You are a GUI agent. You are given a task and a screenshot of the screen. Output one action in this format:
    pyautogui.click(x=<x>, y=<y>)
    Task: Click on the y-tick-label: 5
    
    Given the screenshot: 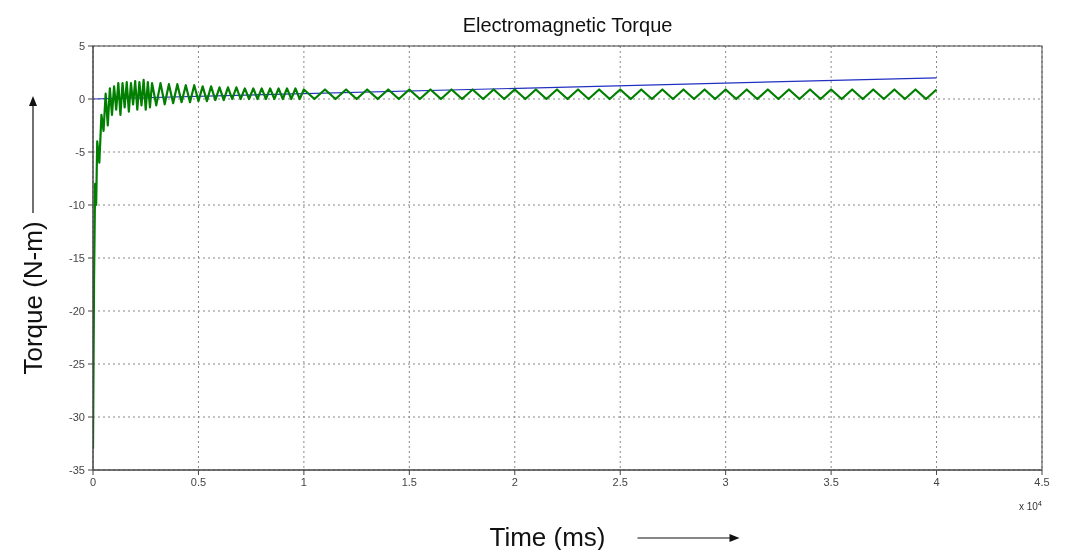 What is the action you would take?
    pyautogui.click(x=81, y=45)
    